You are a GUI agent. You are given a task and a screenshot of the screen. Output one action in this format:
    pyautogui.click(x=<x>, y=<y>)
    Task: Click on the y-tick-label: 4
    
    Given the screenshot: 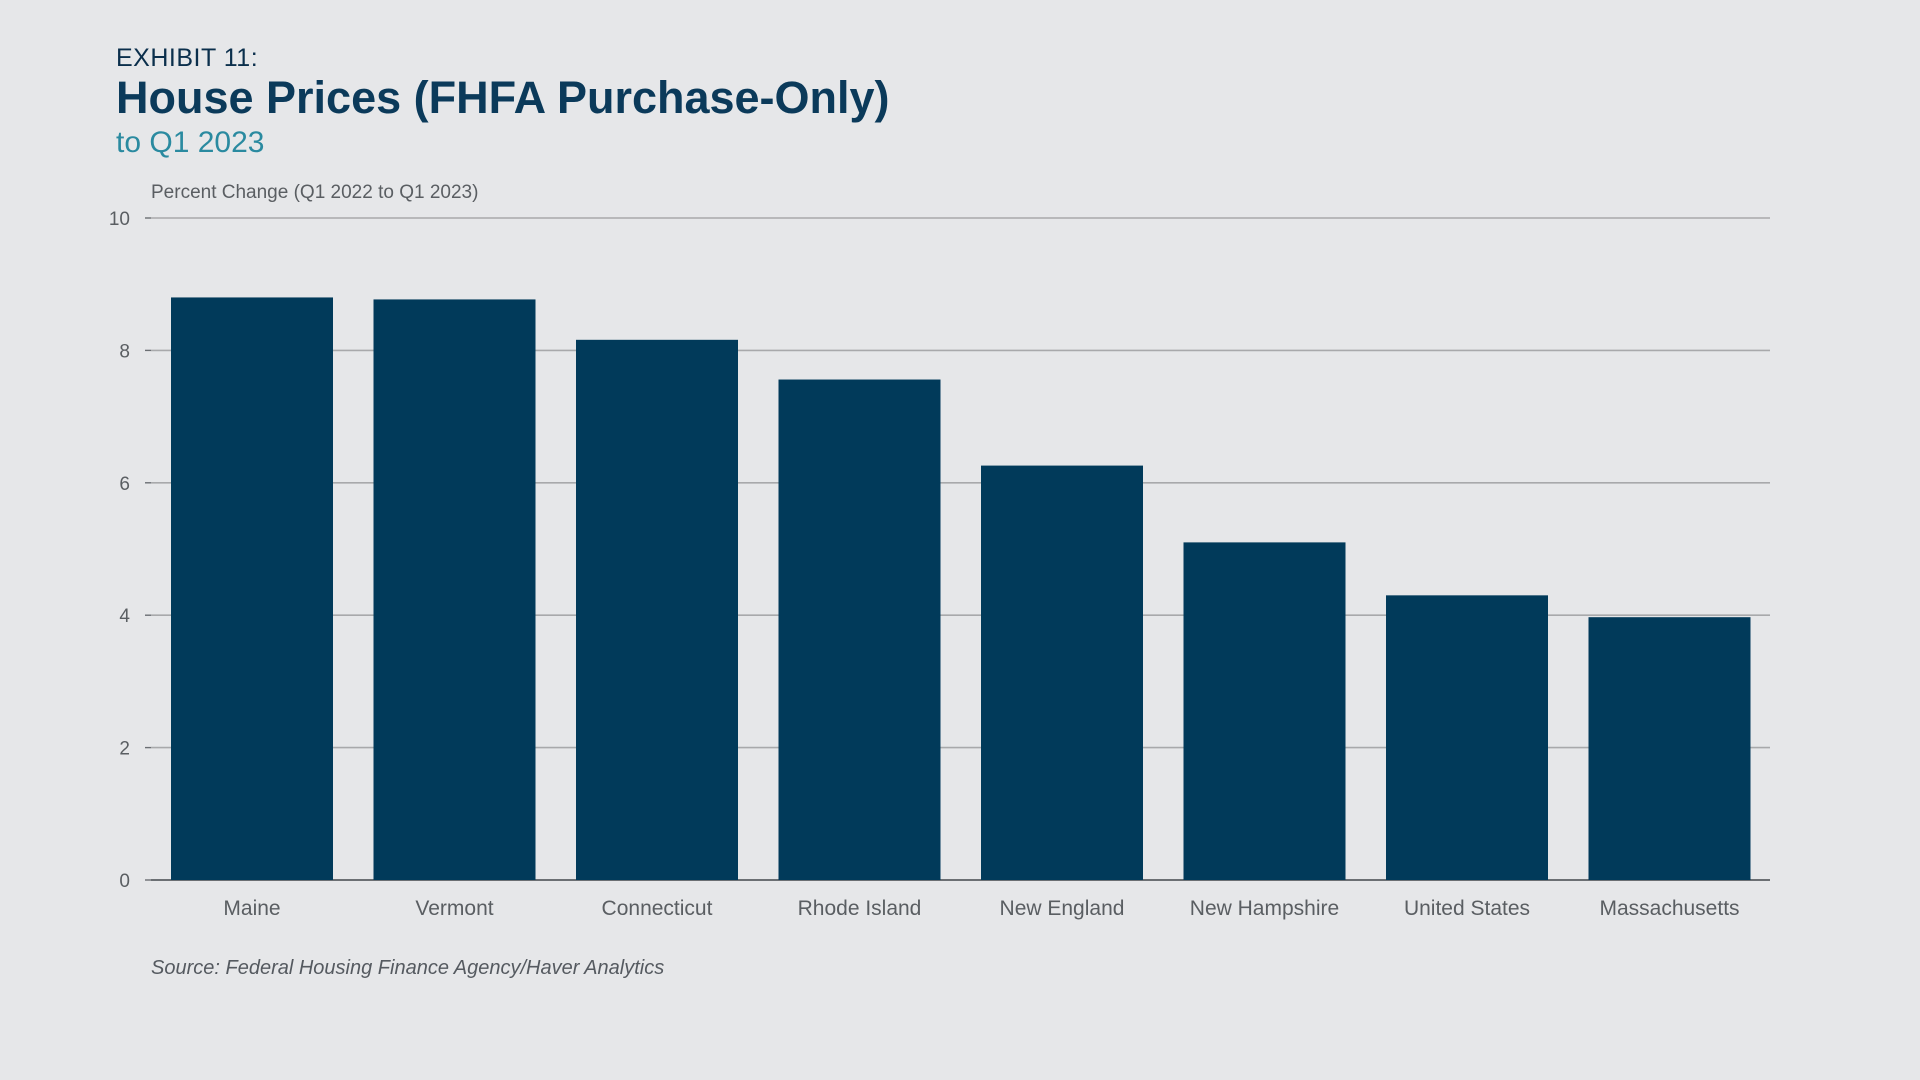 What is the action you would take?
    pyautogui.click(x=124, y=616)
    